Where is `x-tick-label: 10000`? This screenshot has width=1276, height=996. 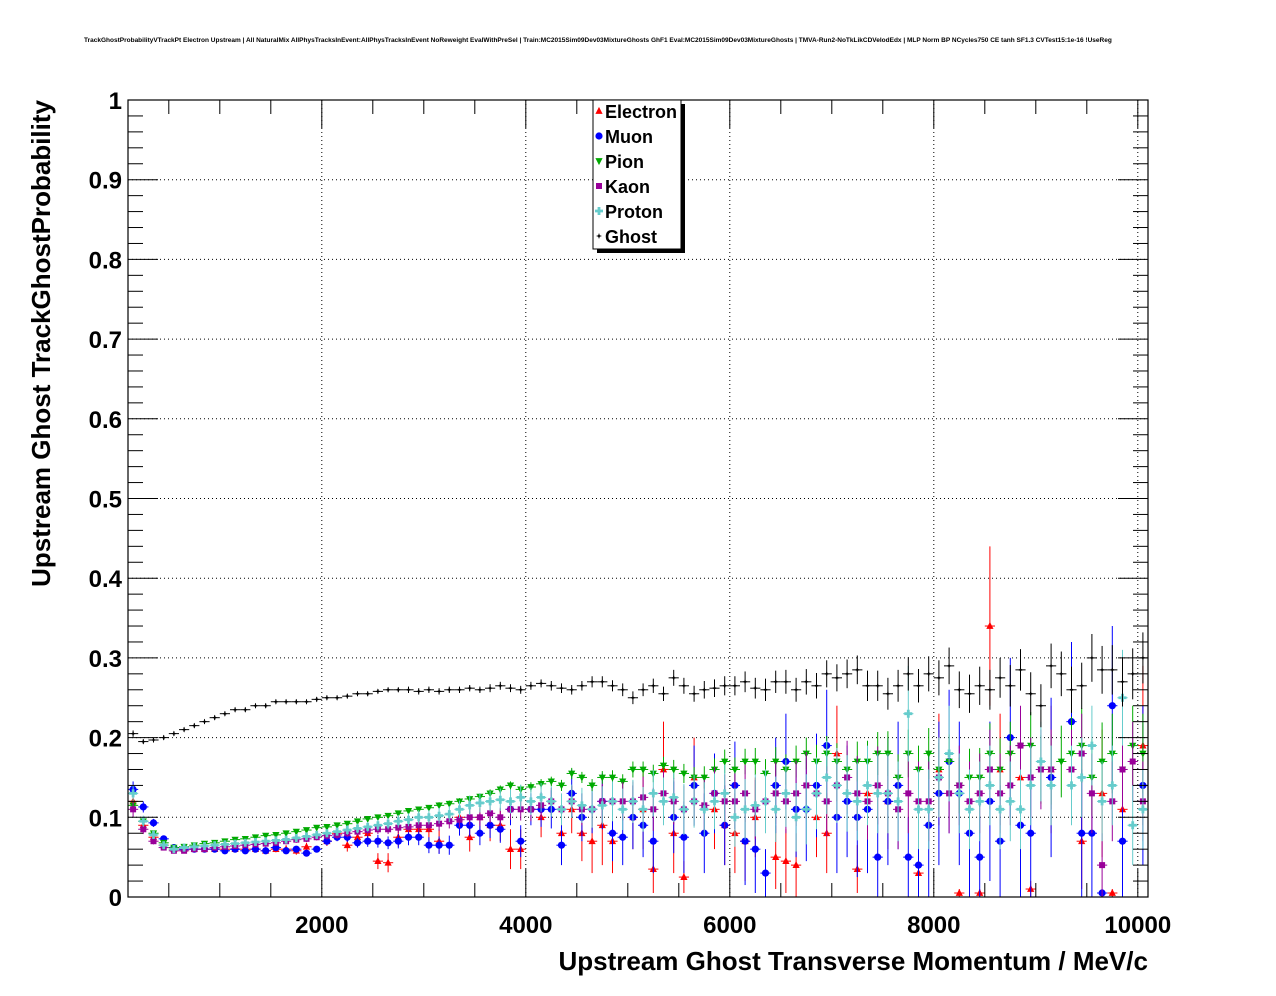 x-tick-label: 10000 is located at coordinates (1137, 925).